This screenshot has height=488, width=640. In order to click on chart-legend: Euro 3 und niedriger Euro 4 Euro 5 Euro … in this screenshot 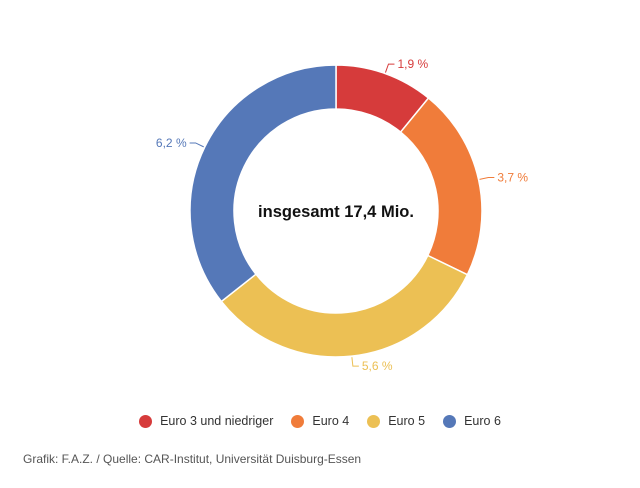, I will do `click(320, 421)`.